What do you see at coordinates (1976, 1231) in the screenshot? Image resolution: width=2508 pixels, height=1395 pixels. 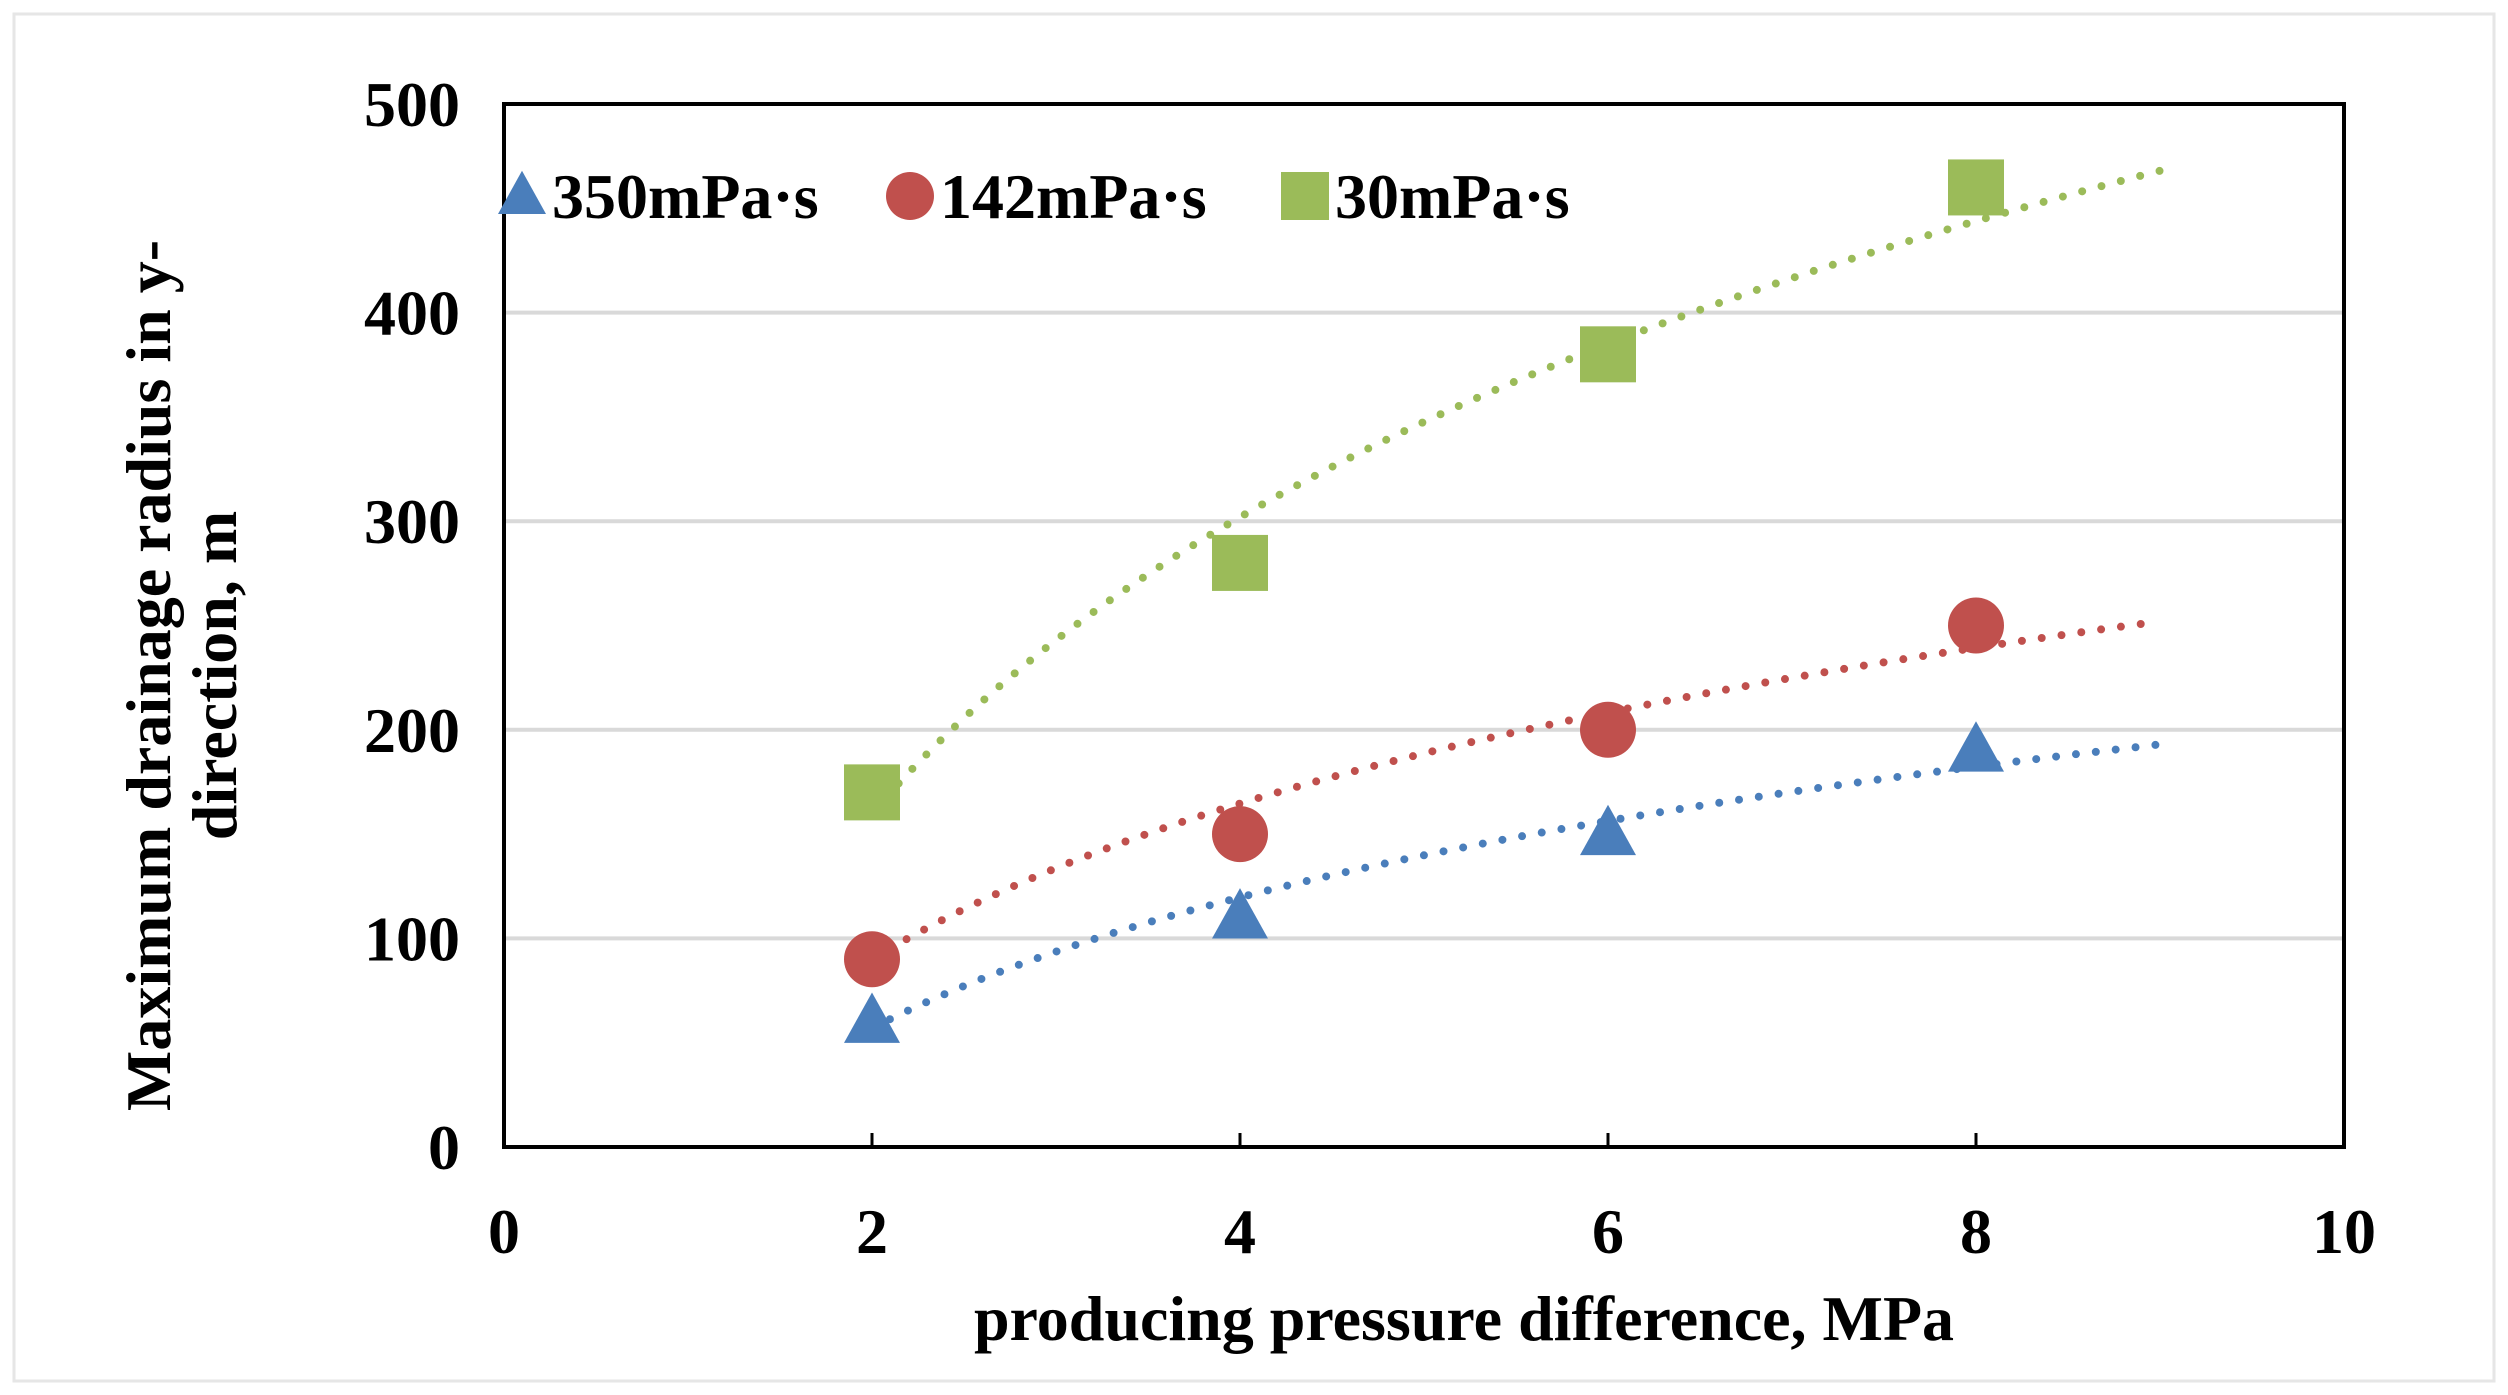 I see `x-tick-label: 8` at bounding box center [1976, 1231].